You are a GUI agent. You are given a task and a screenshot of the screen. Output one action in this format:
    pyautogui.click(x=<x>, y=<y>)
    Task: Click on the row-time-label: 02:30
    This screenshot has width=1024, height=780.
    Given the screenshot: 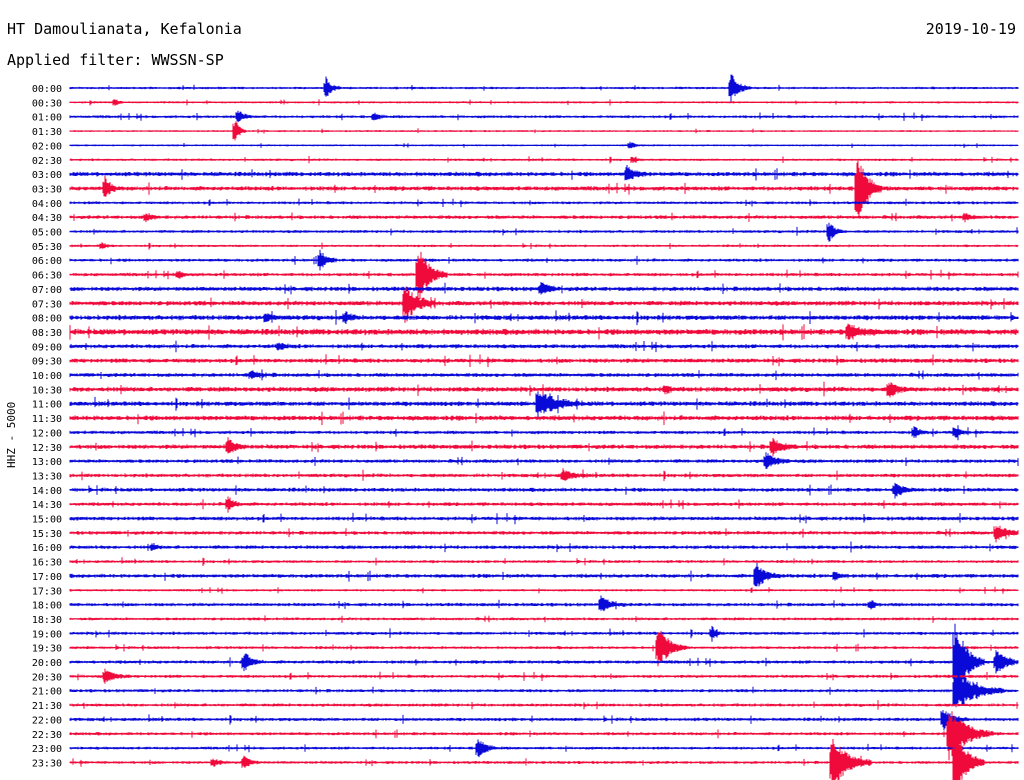 What is the action you would take?
    pyautogui.click(x=47, y=161)
    